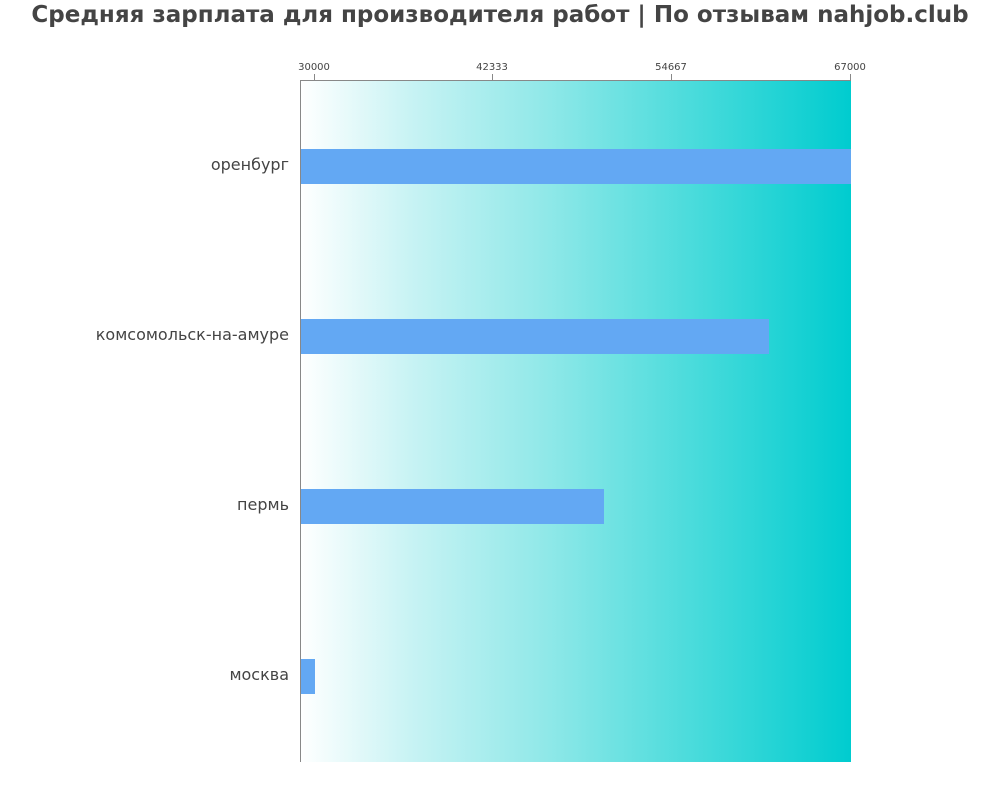 The height and width of the screenshot is (800, 1000). Describe the element at coordinates (492, 67) in the screenshot. I see `x-axis-tick-label: 42333` at that location.